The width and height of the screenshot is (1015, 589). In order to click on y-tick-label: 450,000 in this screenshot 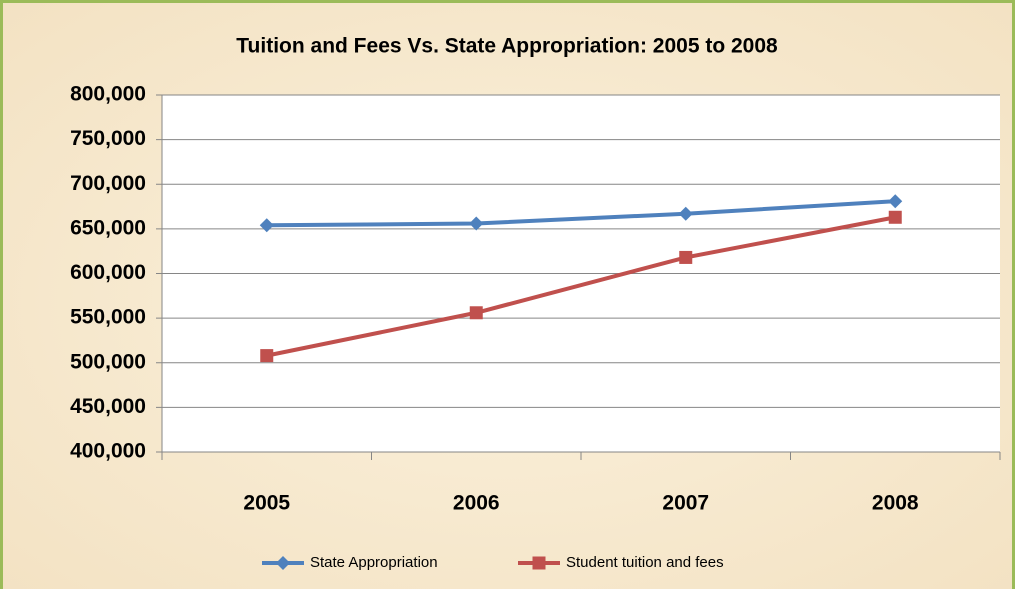, I will do `click(108, 406)`.